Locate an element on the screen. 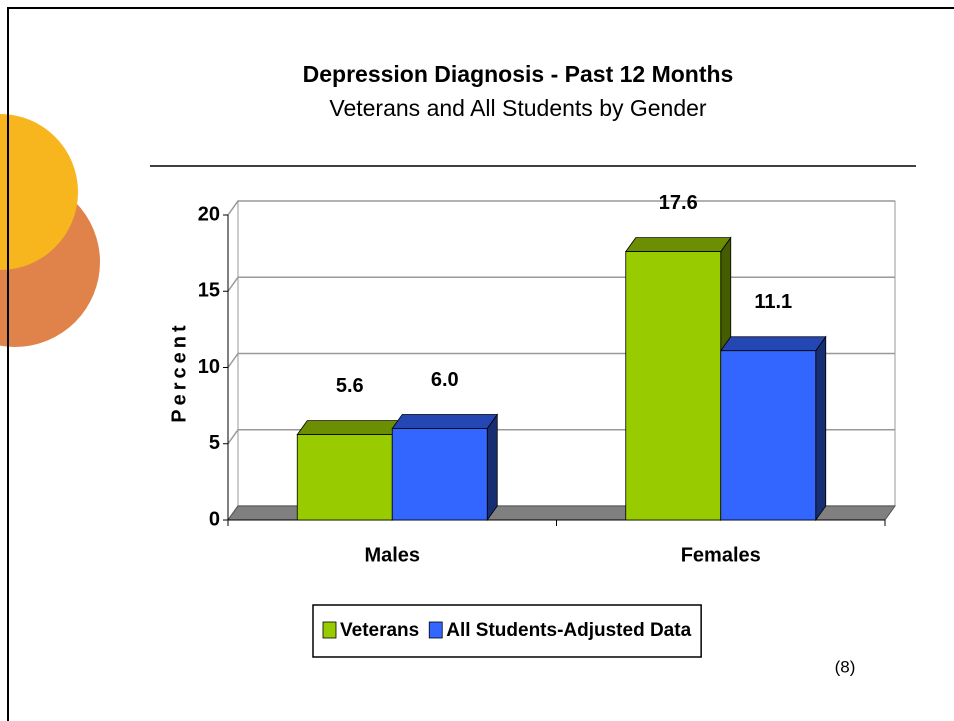 The width and height of the screenshot is (954, 721). chart-subtitle: Veterans and All Students by Gender is located at coordinates (518, 108).